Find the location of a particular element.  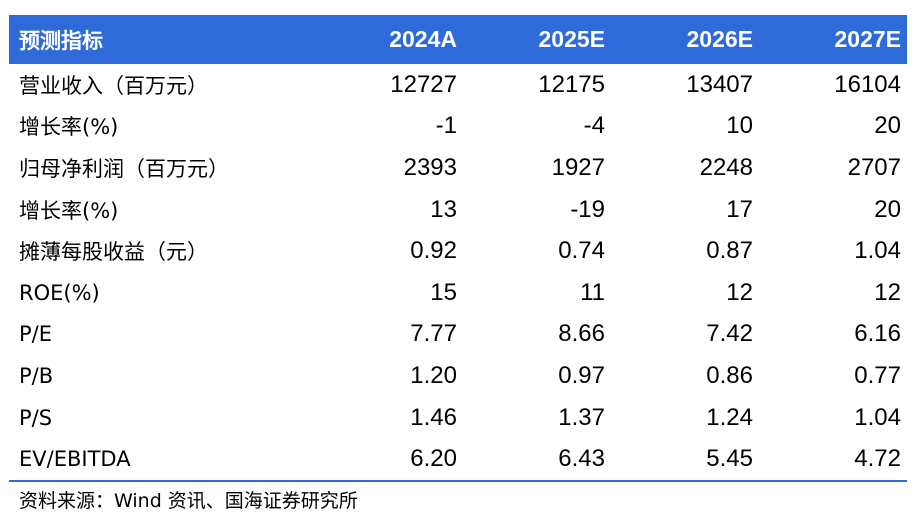

table-cell: 6.20 is located at coordinates (389, 460).